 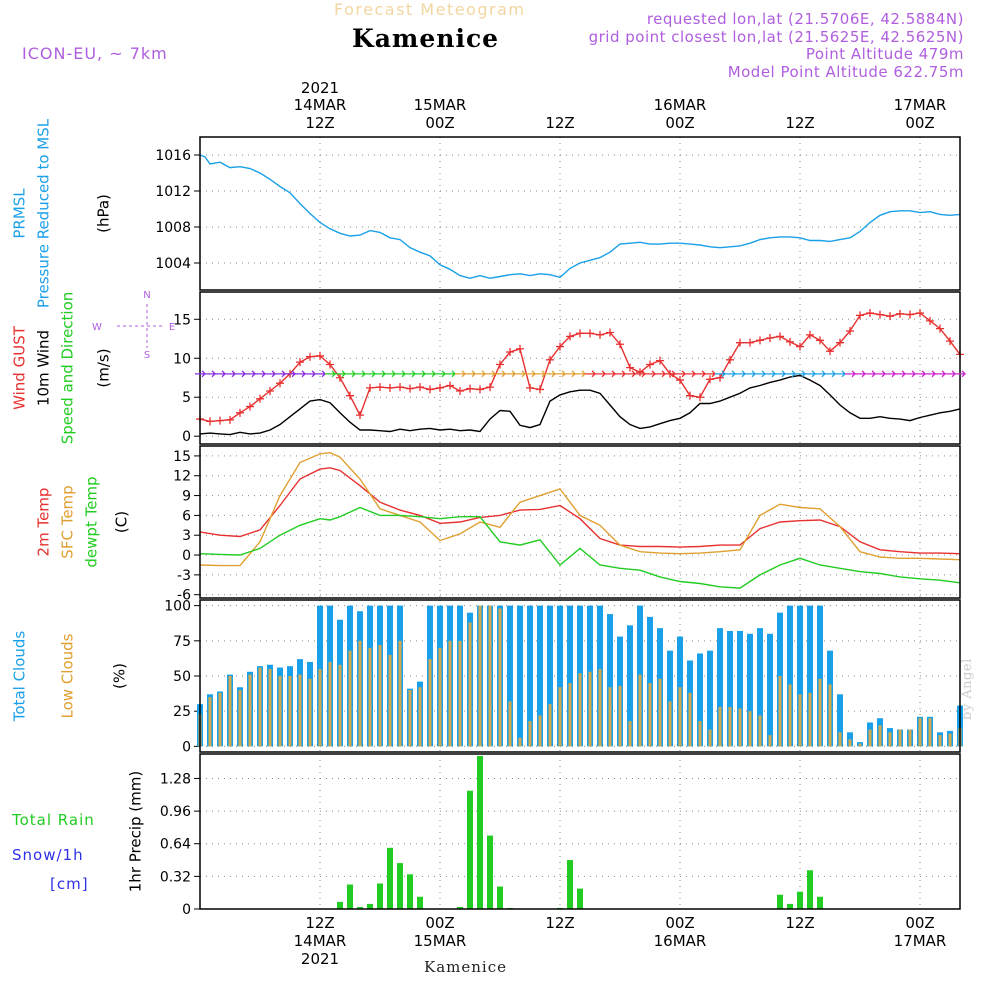 What do you see at coordinates (69, 884) in the screenshot?
I see `precip-label-cm: [cm]` at bounding box center [69, 884].